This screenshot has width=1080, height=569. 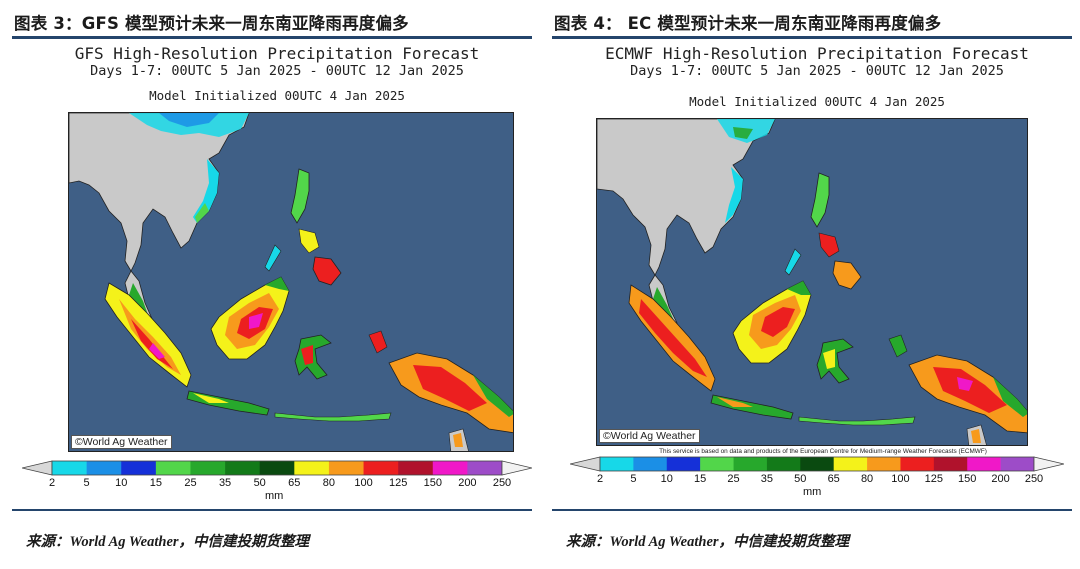 I want to click on precip-vietnam, so click(x=734, y=195).